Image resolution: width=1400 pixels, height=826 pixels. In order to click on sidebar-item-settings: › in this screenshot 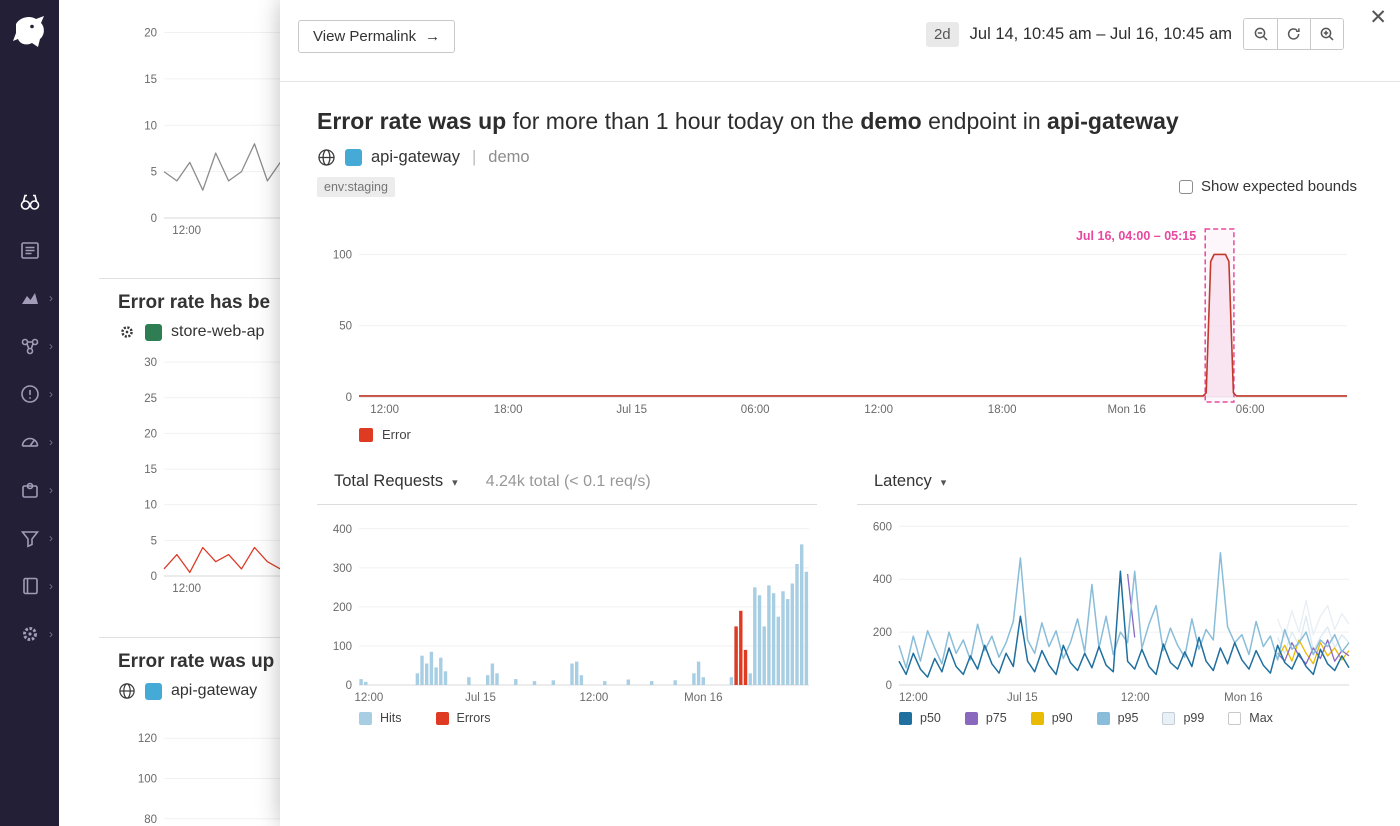, I will do `click(29, 634)`.